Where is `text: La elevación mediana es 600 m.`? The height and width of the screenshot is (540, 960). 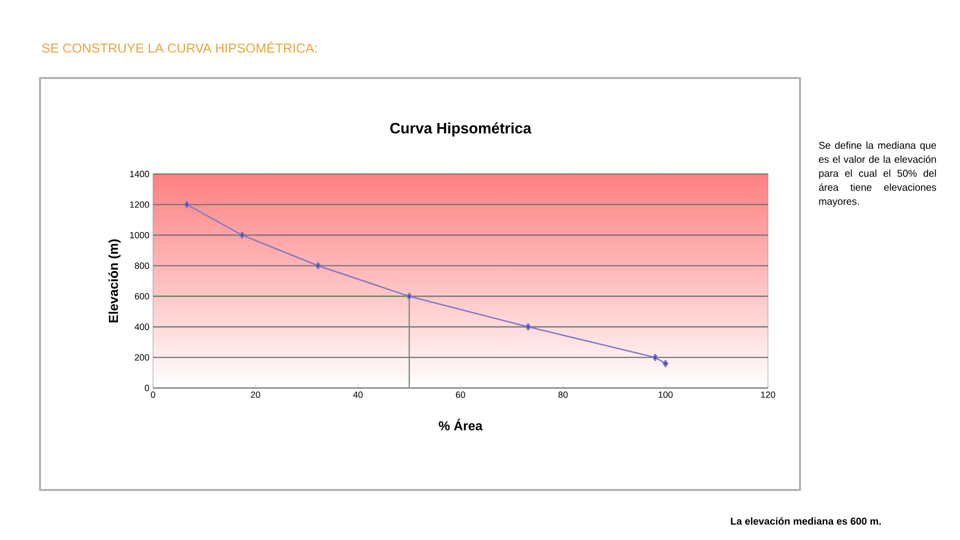
text: La elevación mediana es 600 m. is located at coordinates (805, 521).